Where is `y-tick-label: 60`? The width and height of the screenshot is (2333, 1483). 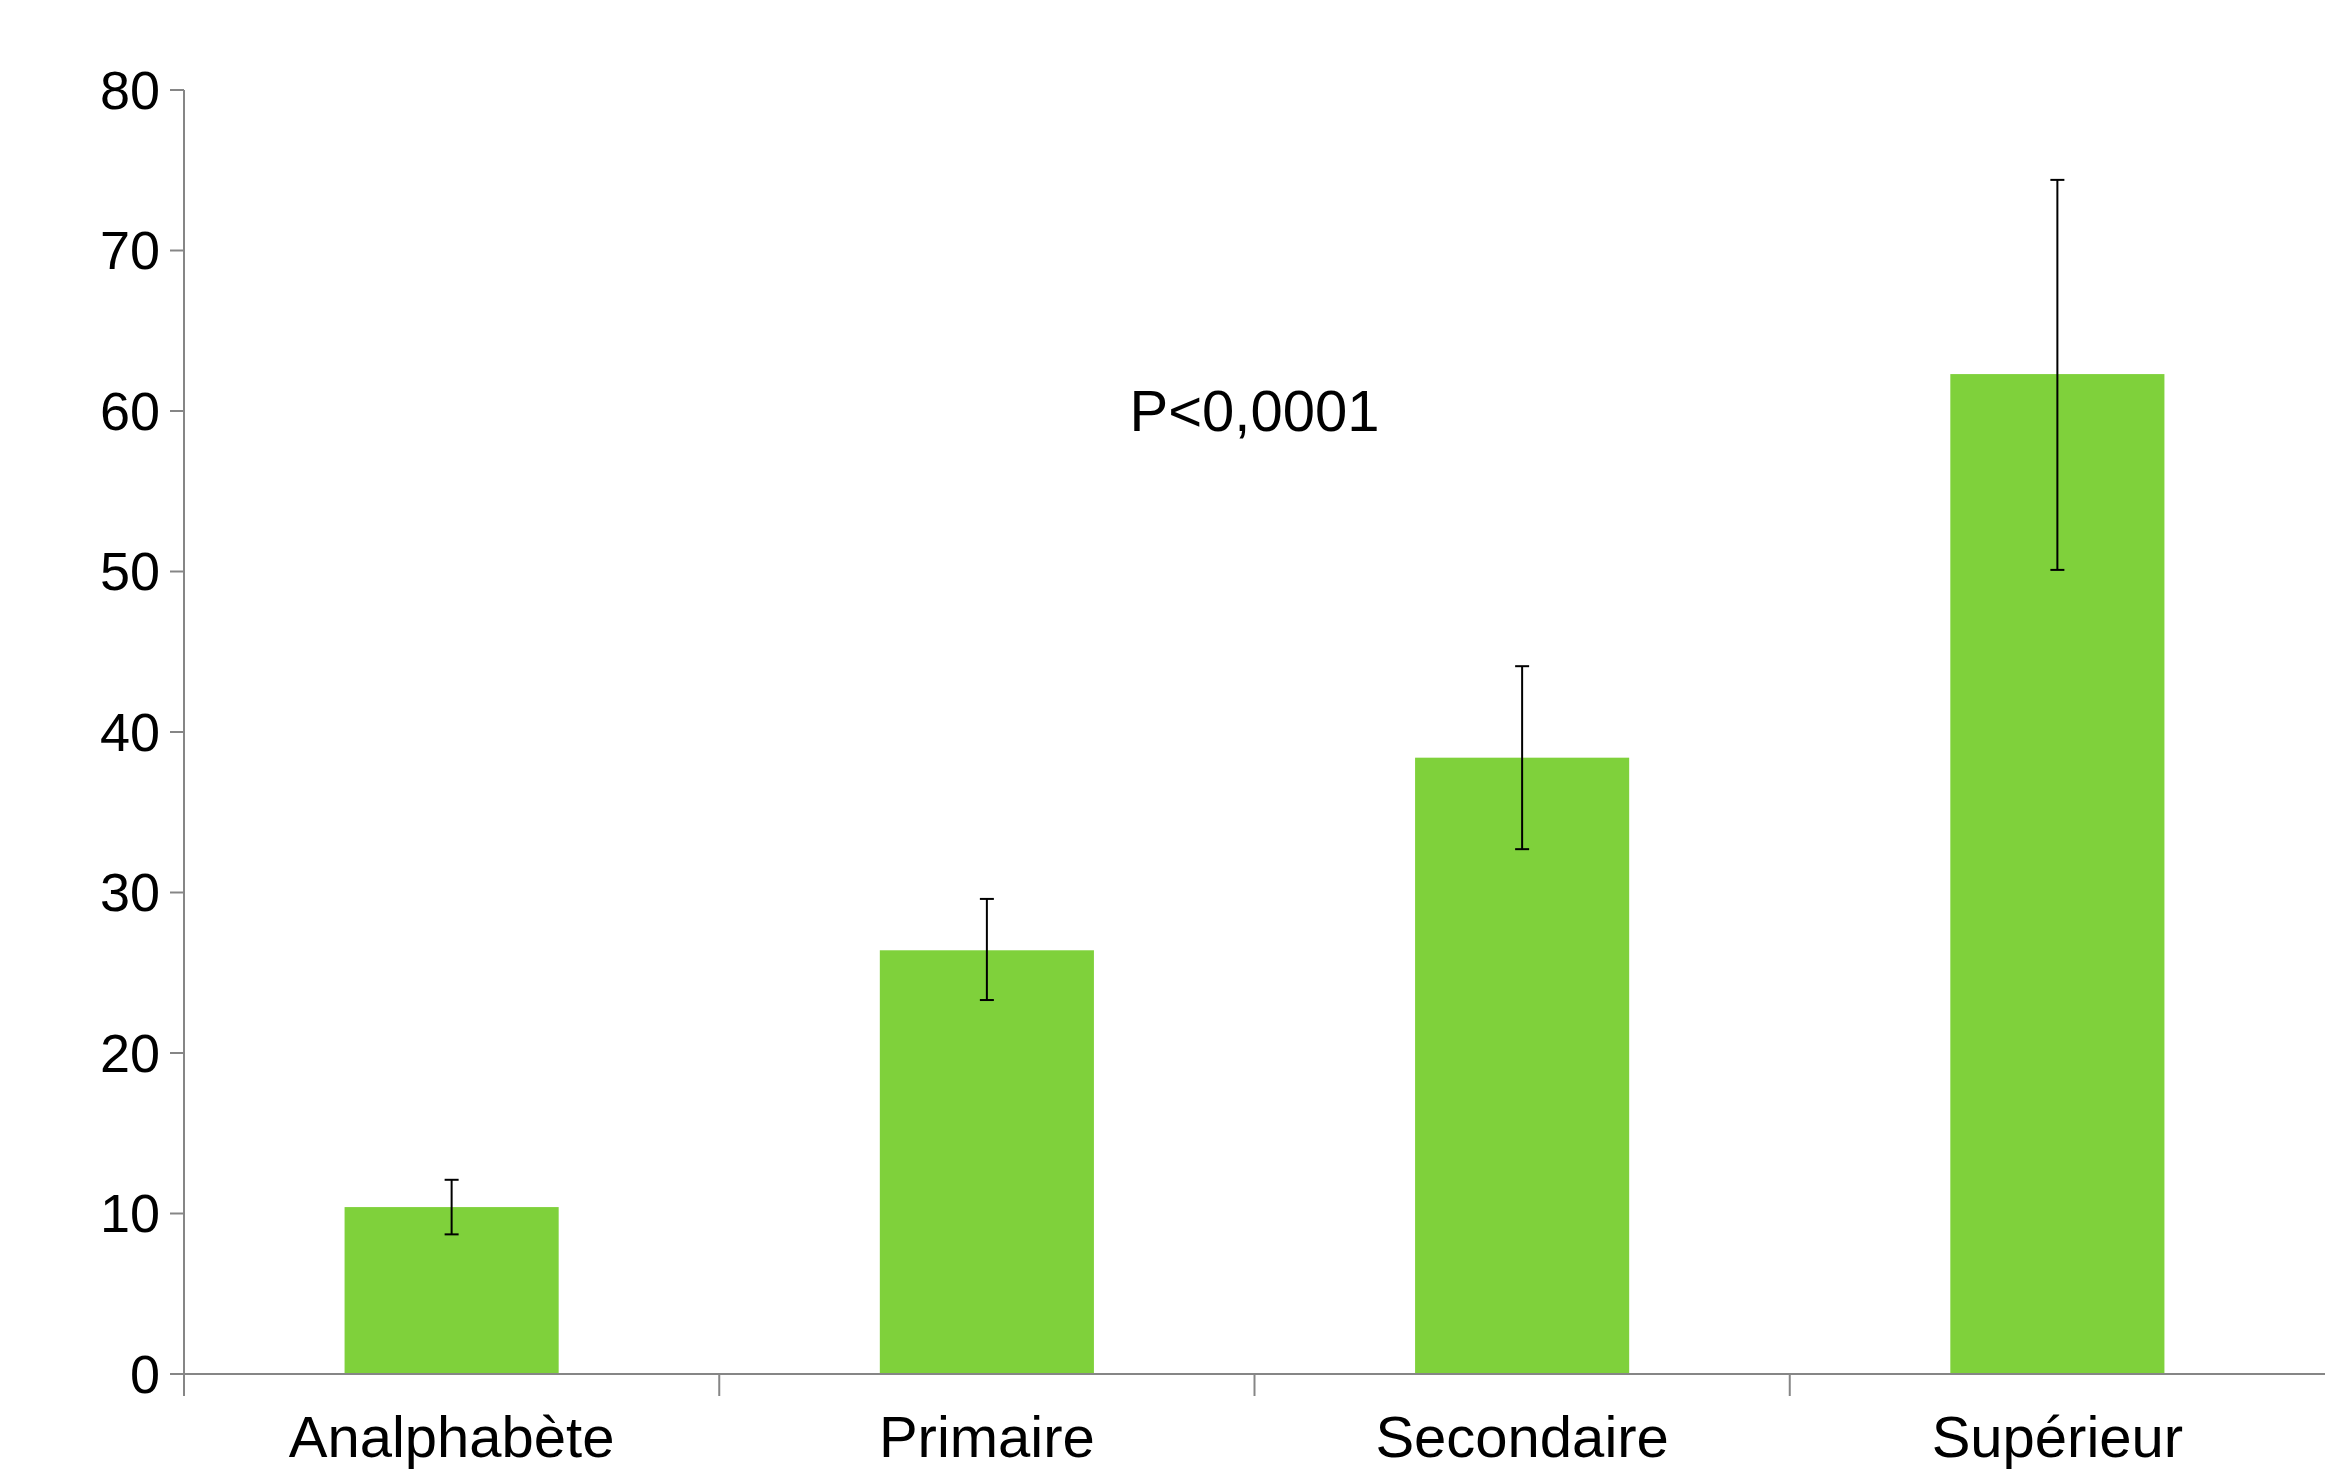
y-tick-label: 60 is located at coordinates (129, 410).